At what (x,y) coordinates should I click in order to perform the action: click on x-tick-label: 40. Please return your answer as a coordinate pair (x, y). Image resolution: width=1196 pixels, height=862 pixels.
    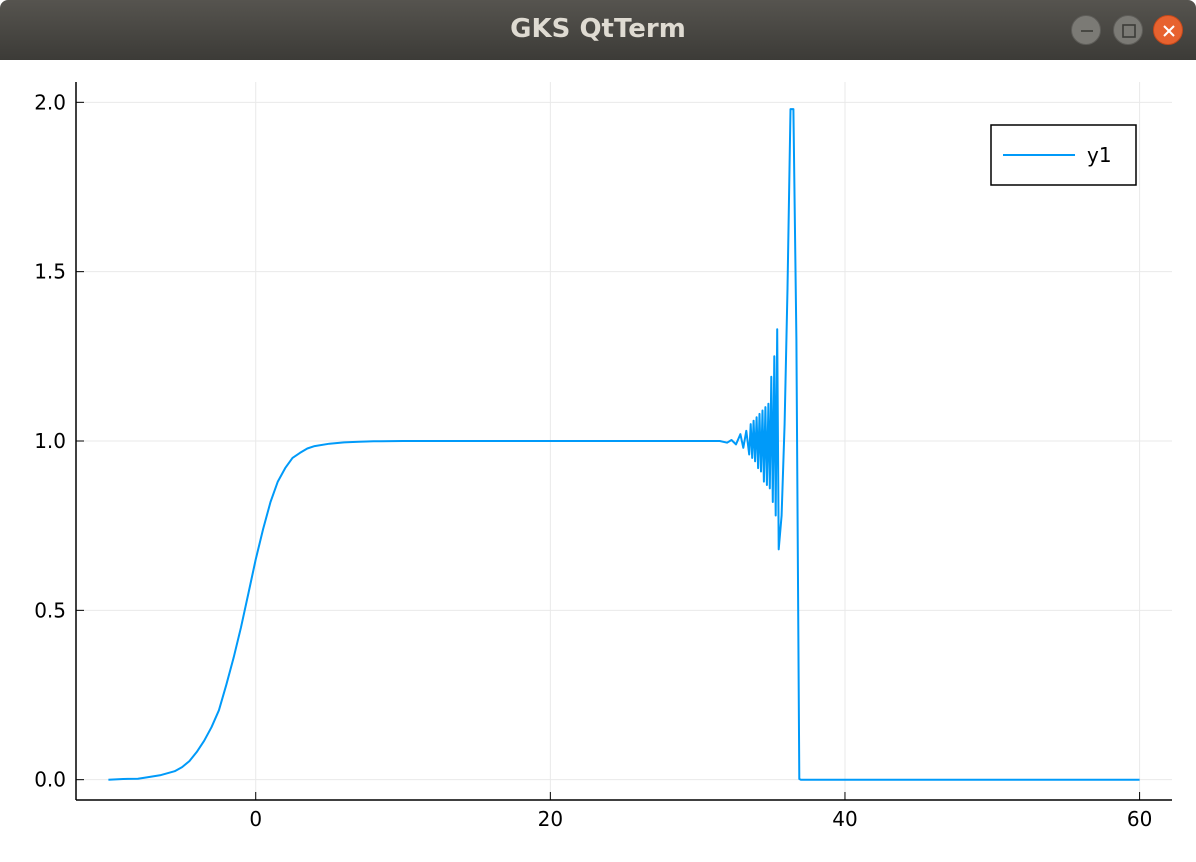
    Looking at the image, I should click on (844, 819).